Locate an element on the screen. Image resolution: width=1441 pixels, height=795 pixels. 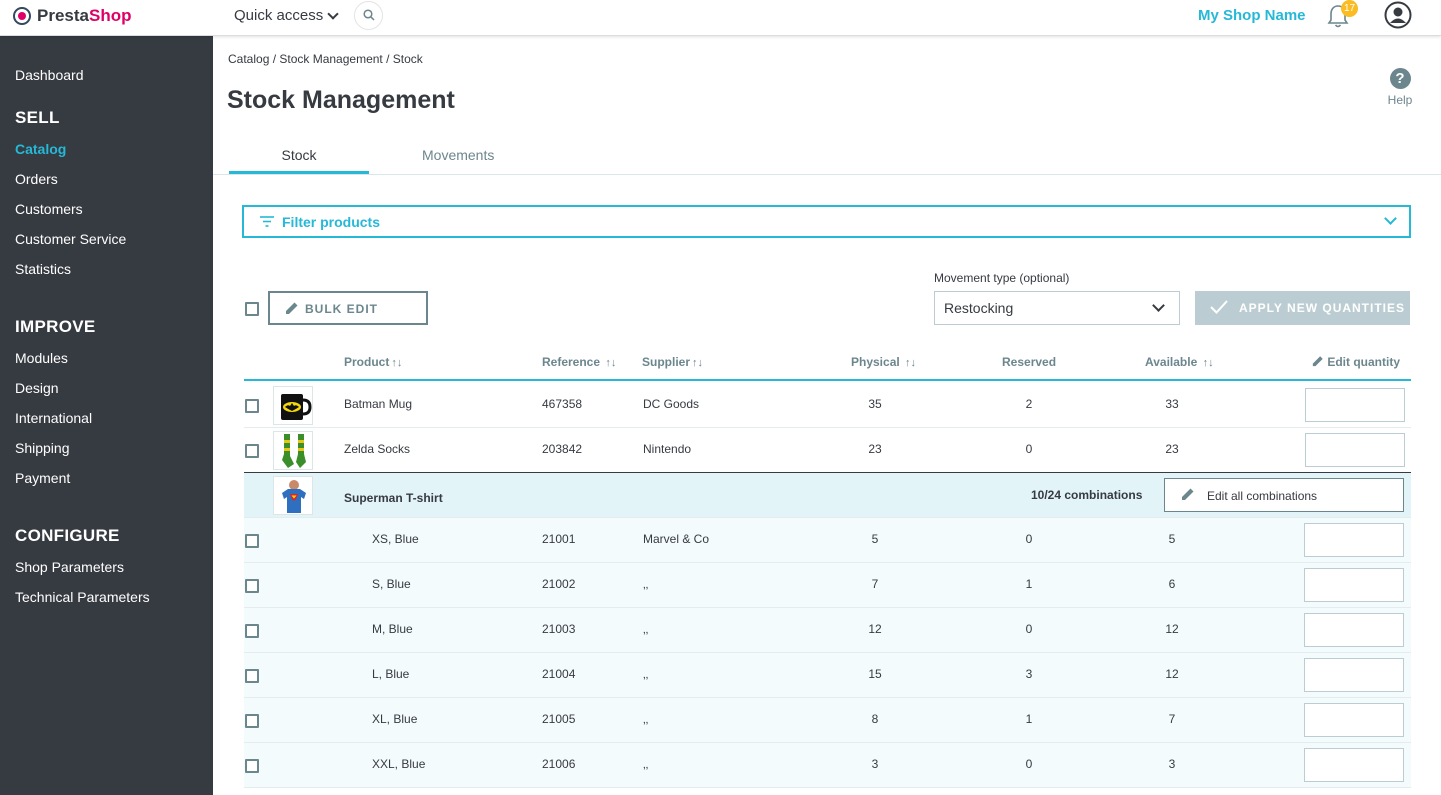
movement-type-label: Movement type (optional) is located at coordinates (1002, 278).